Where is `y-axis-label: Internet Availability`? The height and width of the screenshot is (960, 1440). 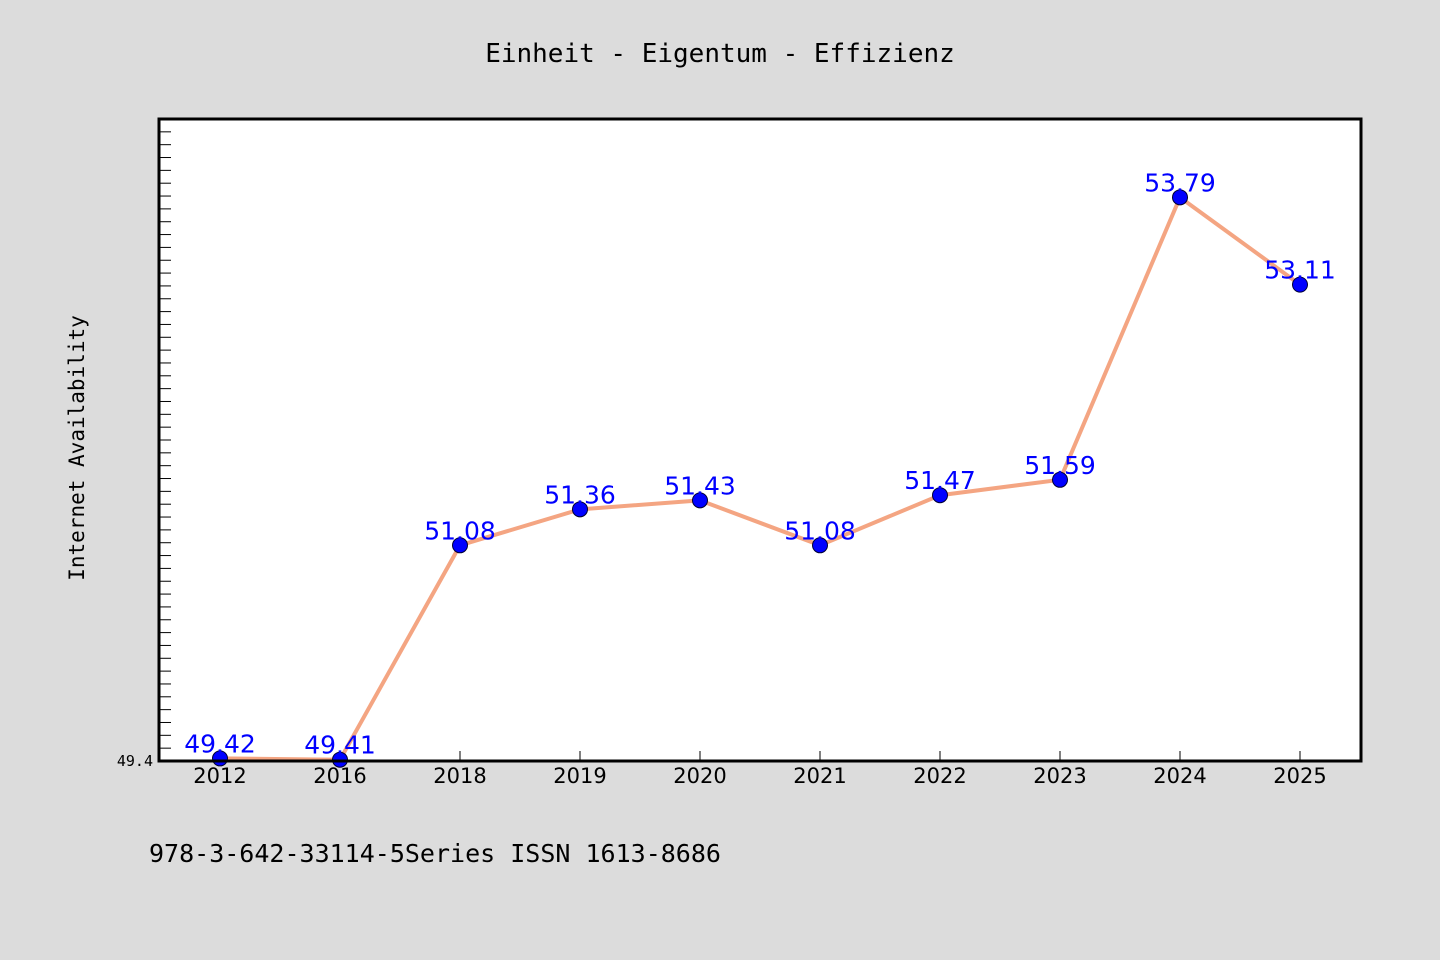
y-axis-label: Internet Availability is located at coordinates (77, 448).